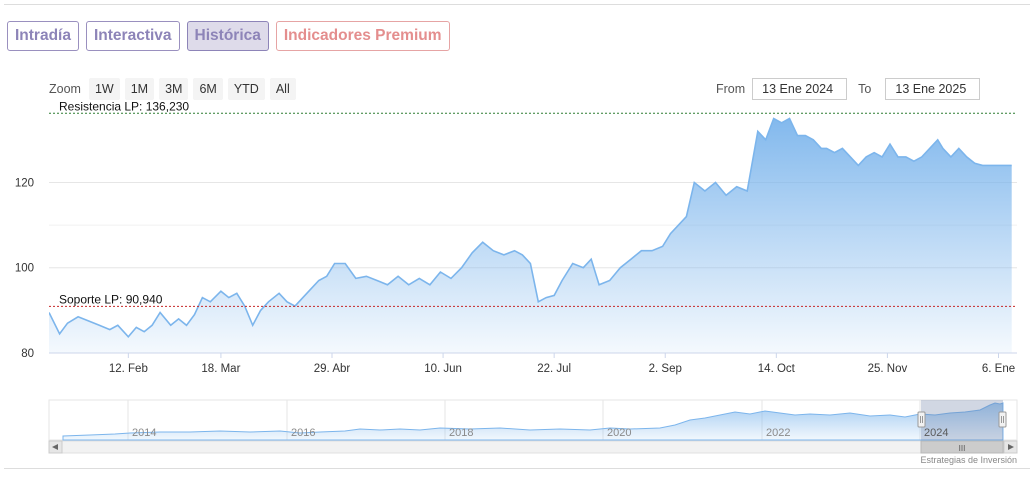  Describe the element at coordinates (220, 369) in the screenshot. I see `x-tick-label: 18. Mar` at that location.